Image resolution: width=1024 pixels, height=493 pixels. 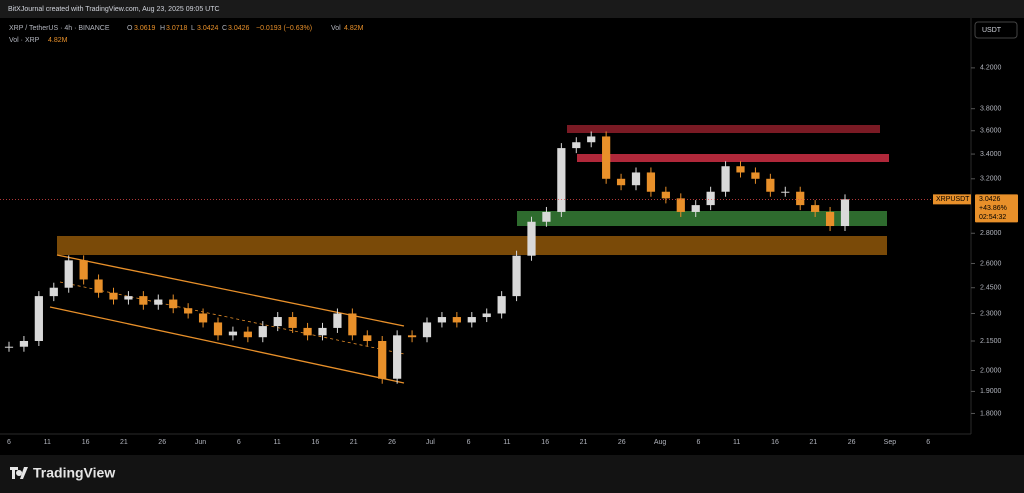 I want to click on vol-label: Vol, so click(x=336, y=28).